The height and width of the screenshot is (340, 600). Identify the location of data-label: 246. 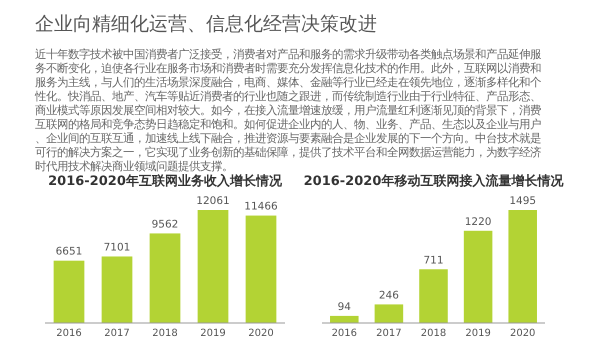
(389, 295).